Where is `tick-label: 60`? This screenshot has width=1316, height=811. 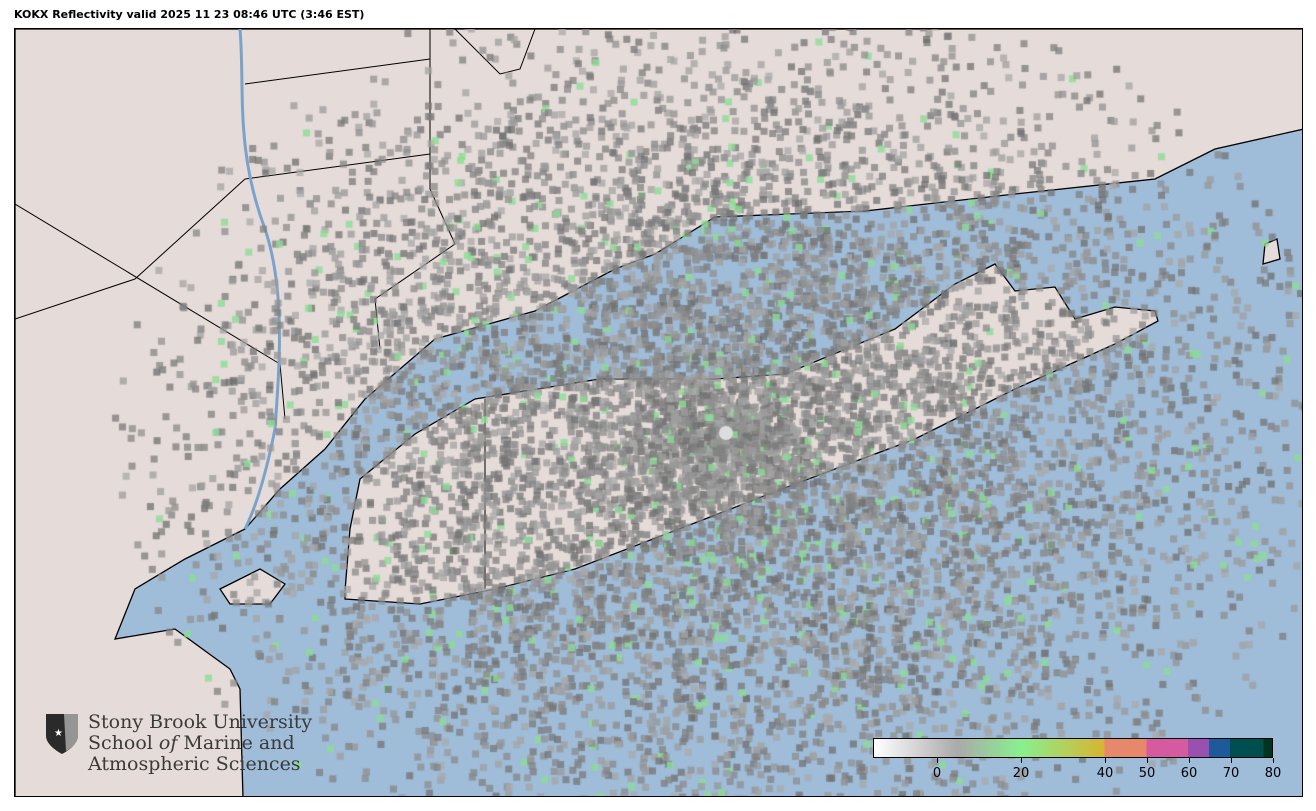
tick-label: 60 is located at coordinates (1189, 773).